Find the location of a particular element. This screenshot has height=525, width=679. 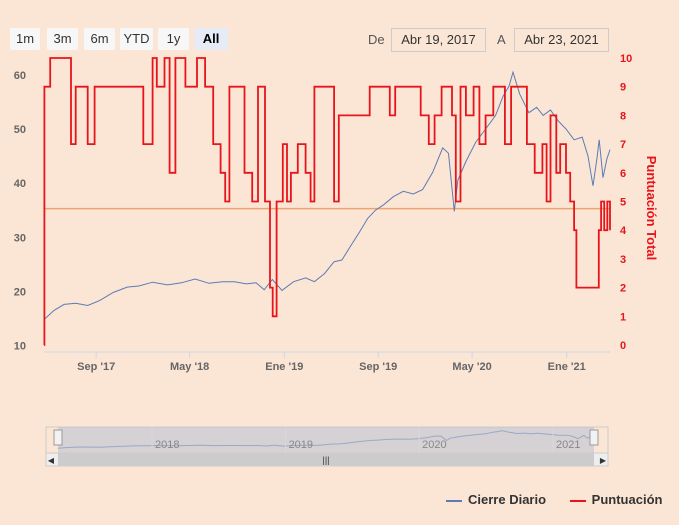

navigator: 2018 2019 2020 2021 ||| ◀ ▶ is located at coordinates (327, 446).